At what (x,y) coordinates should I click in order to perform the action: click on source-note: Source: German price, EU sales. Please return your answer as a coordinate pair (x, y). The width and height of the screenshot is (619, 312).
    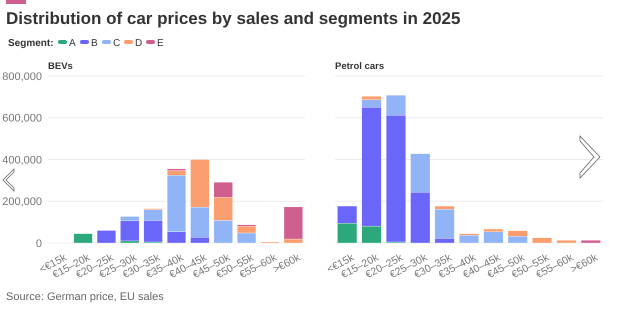
    Looking at the image, I should click on (85, 297).